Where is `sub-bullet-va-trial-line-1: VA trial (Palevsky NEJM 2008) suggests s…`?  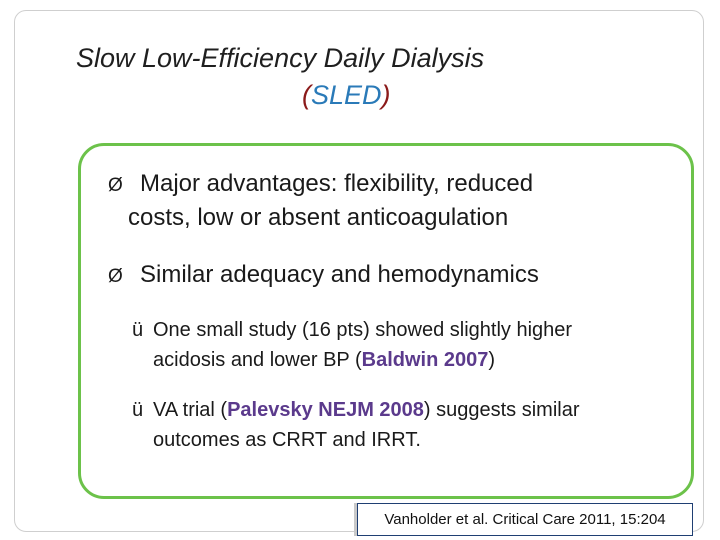 sub-bullet-va-trial-line-1: VA trial (Palevsky NEJM 2008) suggests s… is located at coordinates (366, 410).